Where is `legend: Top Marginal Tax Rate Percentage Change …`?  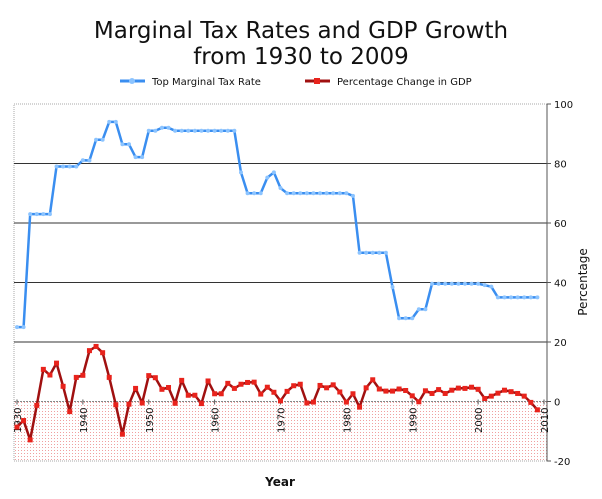 legend: Top Marginal Tax Rate Percentage Change … is located at coordinates (296, 82).